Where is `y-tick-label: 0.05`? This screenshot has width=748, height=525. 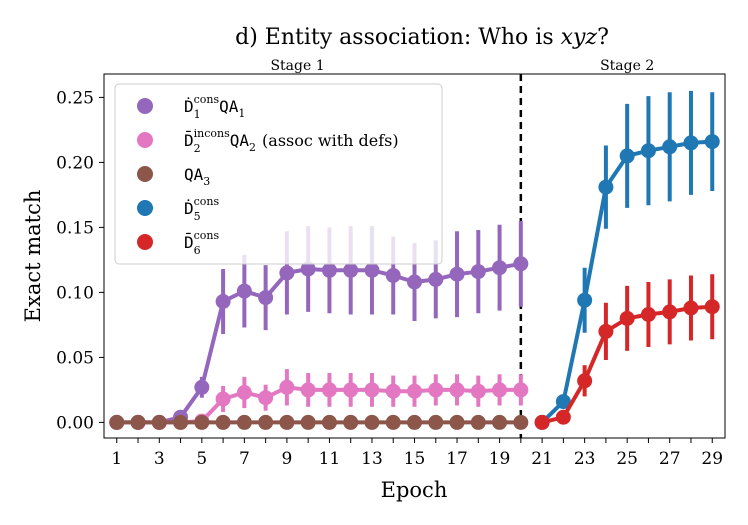
y-tick-label: 0.05 is located at coordinates (75, 358).